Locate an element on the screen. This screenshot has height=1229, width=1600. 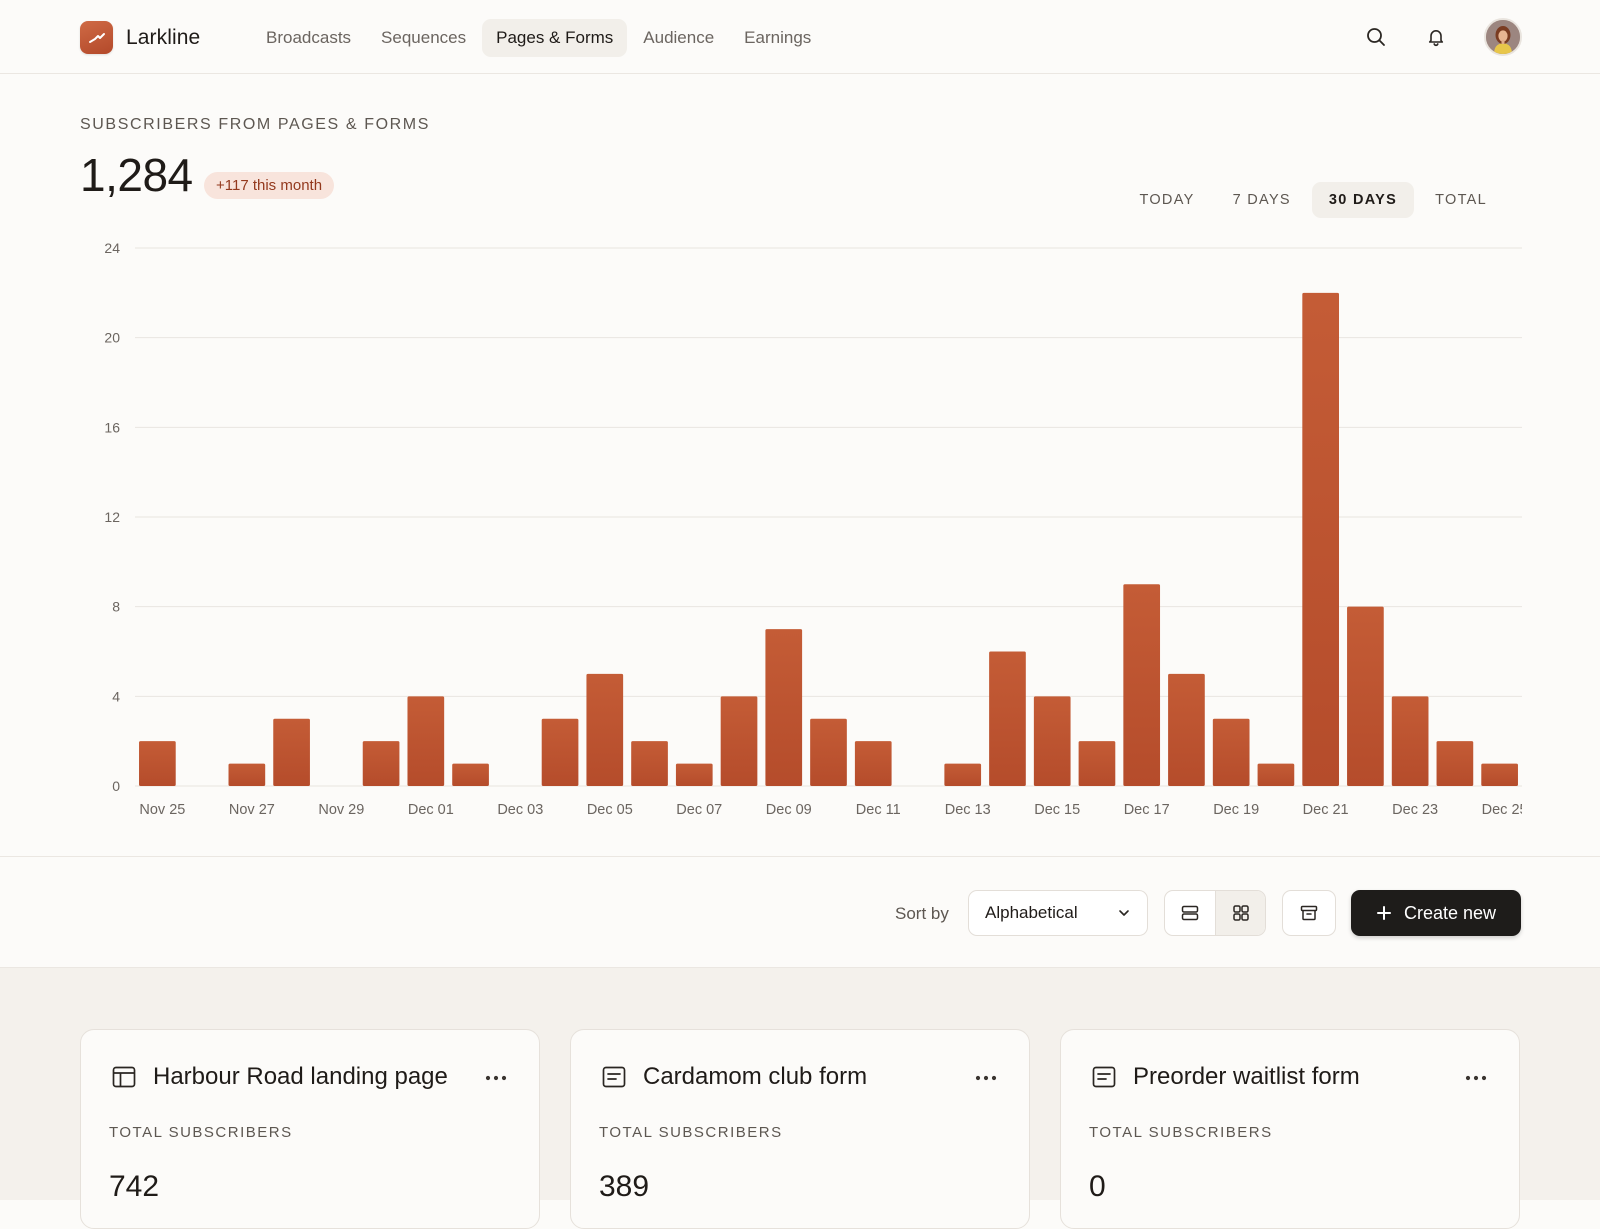
notifications-button is located at coordinates (1436, 37).